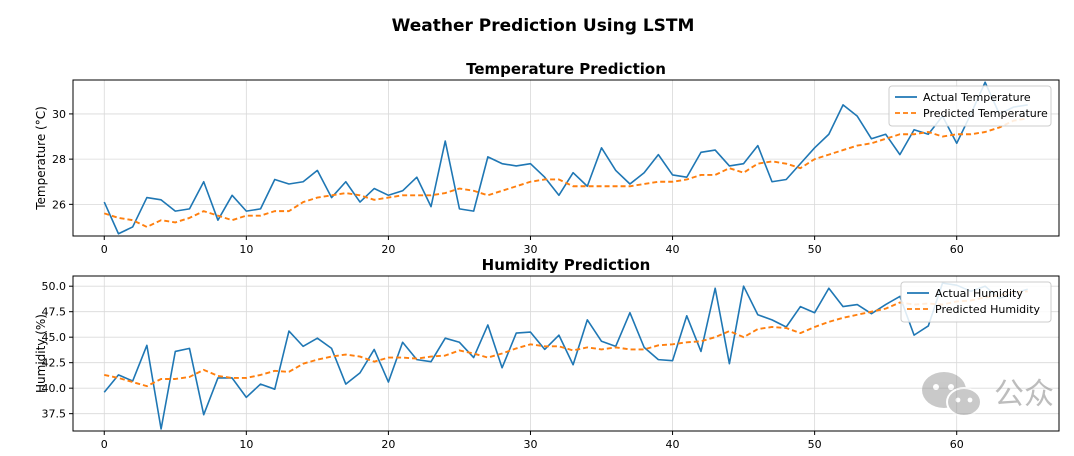 Image resolution: width=1074 pixels, height=456 pixels. I want to click on humidity-y-axis-label: Humidity (%), so click(41, 353).